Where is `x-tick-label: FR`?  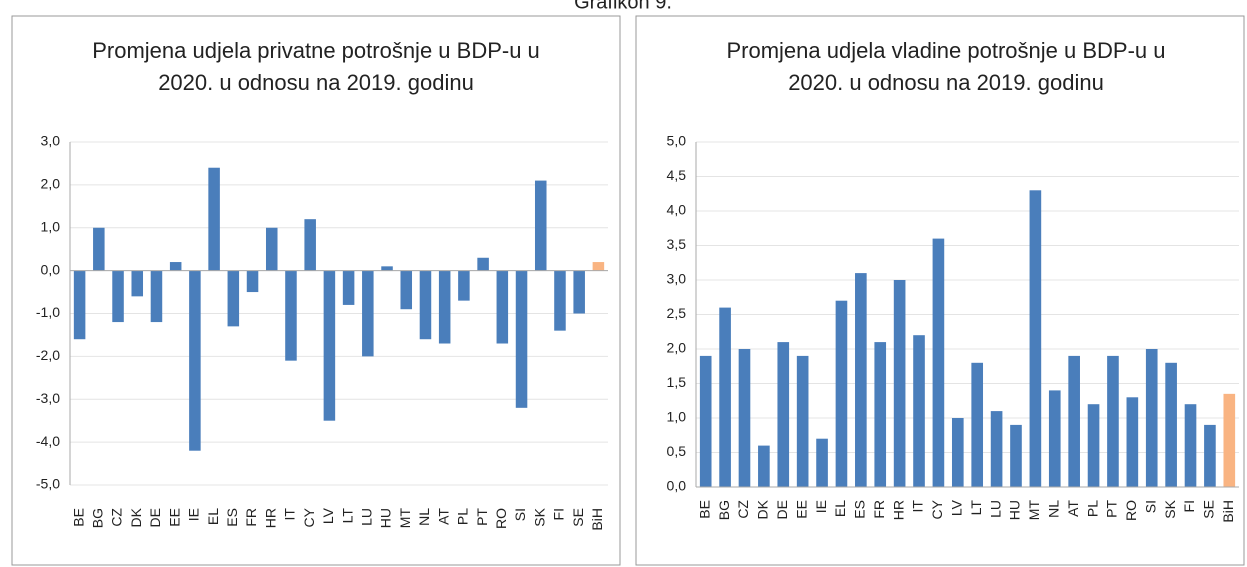
x-tick-label: FR is located at coordinates (251, 517).